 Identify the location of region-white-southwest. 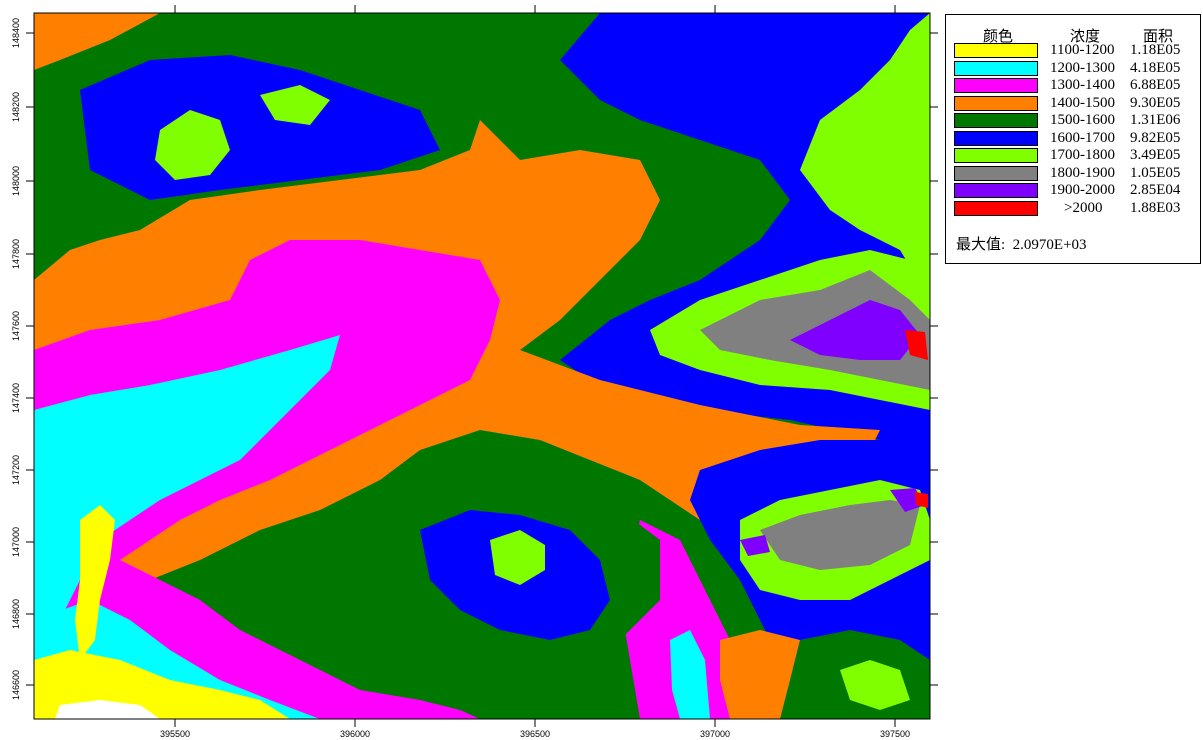
(107, 709).